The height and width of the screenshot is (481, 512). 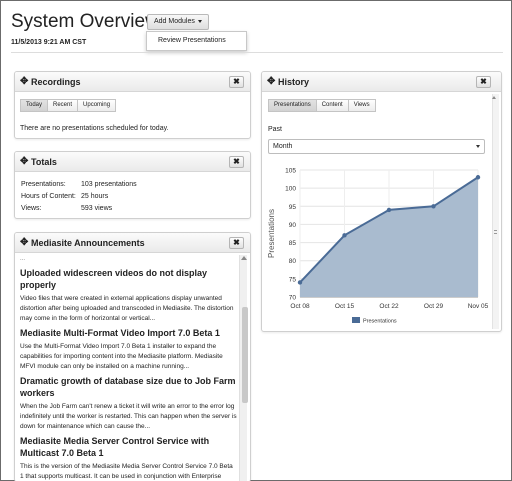 I want to click on totals-label: Hours of Content:, so click(x=48, y=196).